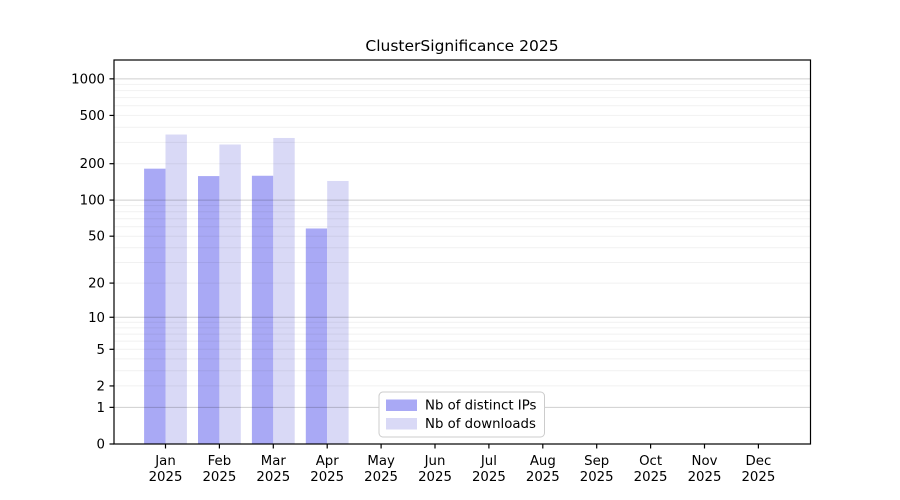 This screenshot has width=900, height=500. Describe the element at coordinates (96, 237) in the screenshot. I see `y-tick-label: 50` at that location.